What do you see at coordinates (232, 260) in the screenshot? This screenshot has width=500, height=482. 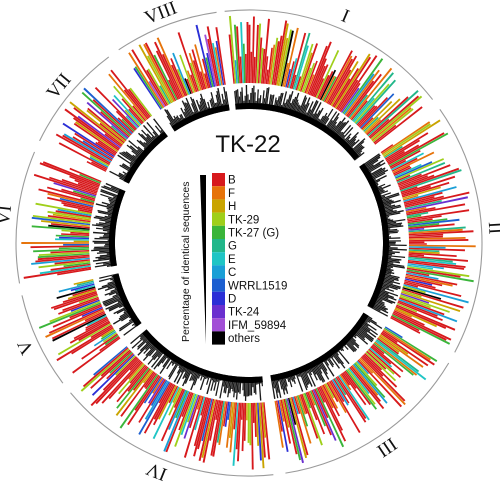 I see `legend-label: E` at bounding box center [232, 260].